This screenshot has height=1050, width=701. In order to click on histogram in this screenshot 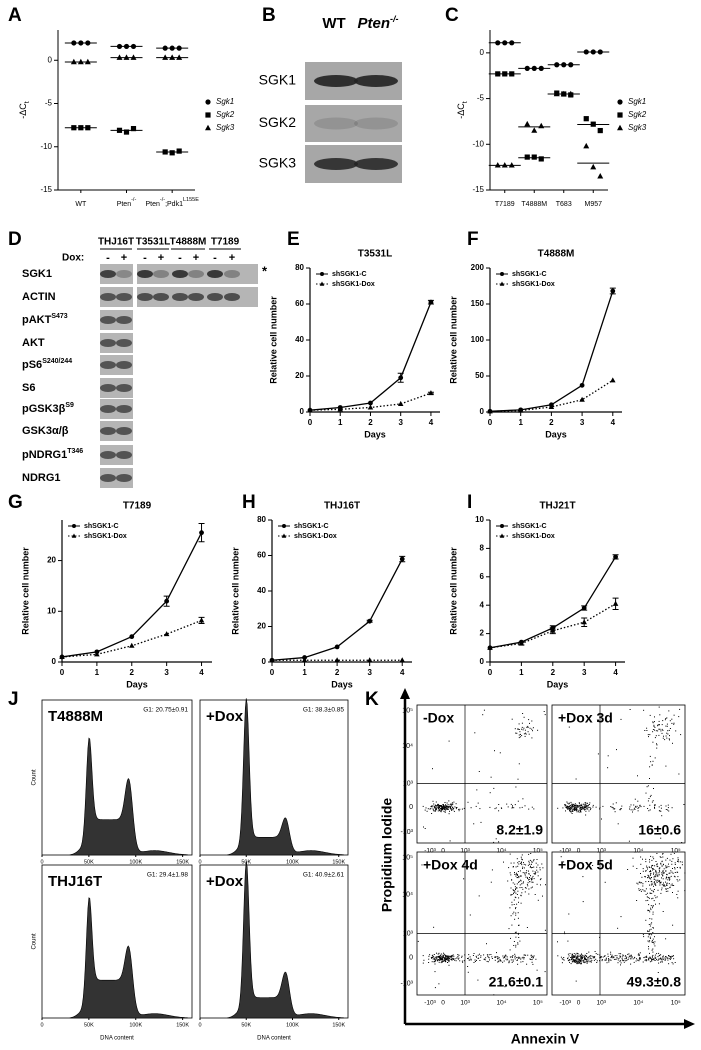, I will do `click(128, 958)`.